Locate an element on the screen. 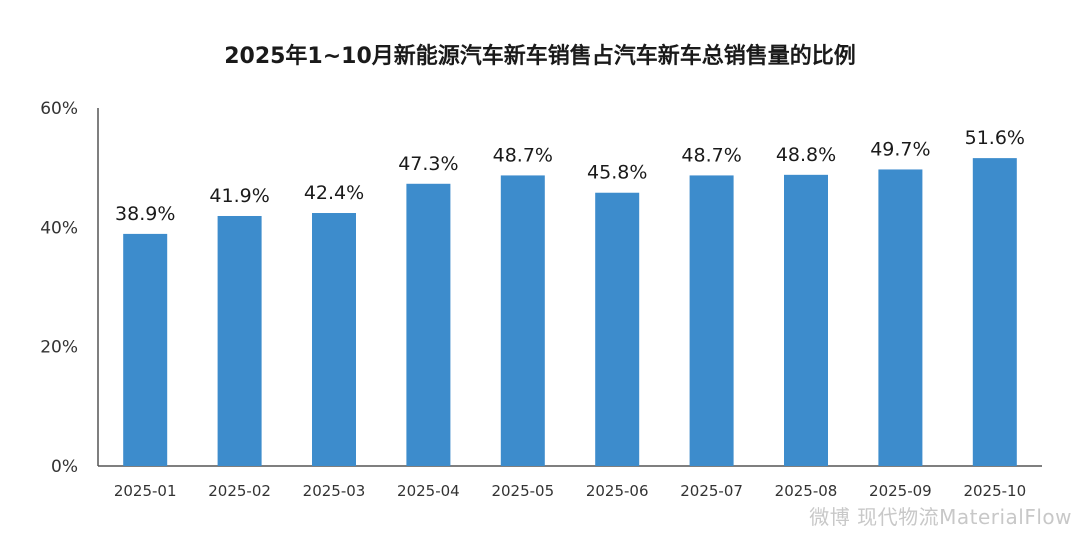  y-axis: 0% 20% 40% 60% is located at coordinates (69, 288).